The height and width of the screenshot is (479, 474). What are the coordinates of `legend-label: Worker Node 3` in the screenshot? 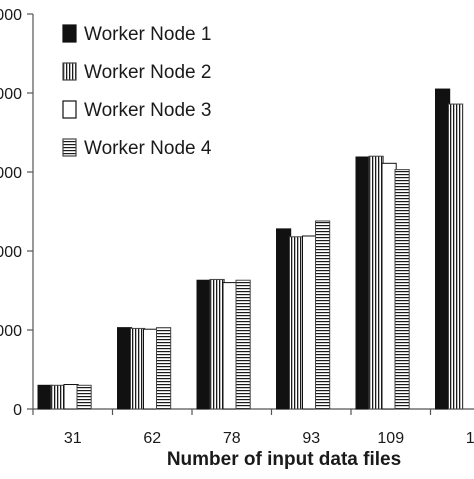 It's located at (147, 110).